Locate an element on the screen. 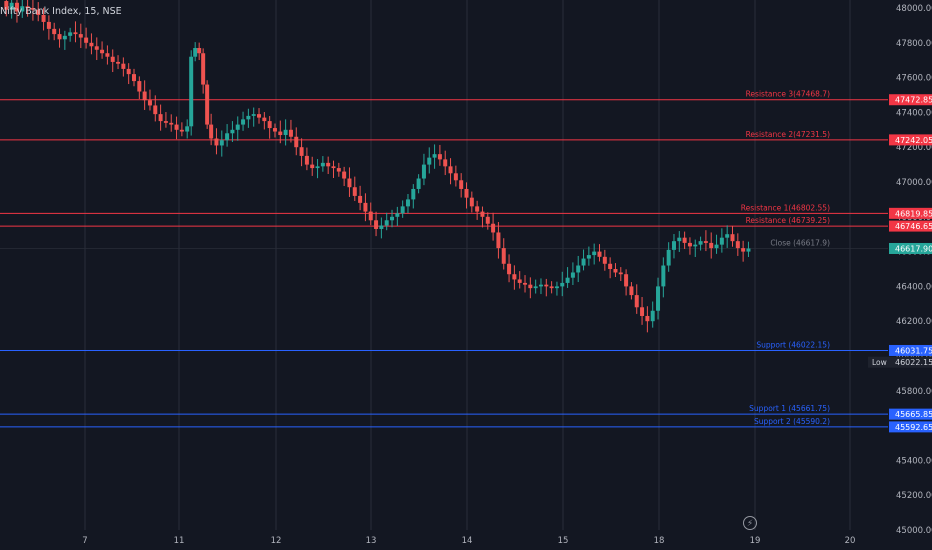 Image resolution: width=932 pixels, height=550 pixels. time-tick-label: 20 is located at coordinates (850, 541).